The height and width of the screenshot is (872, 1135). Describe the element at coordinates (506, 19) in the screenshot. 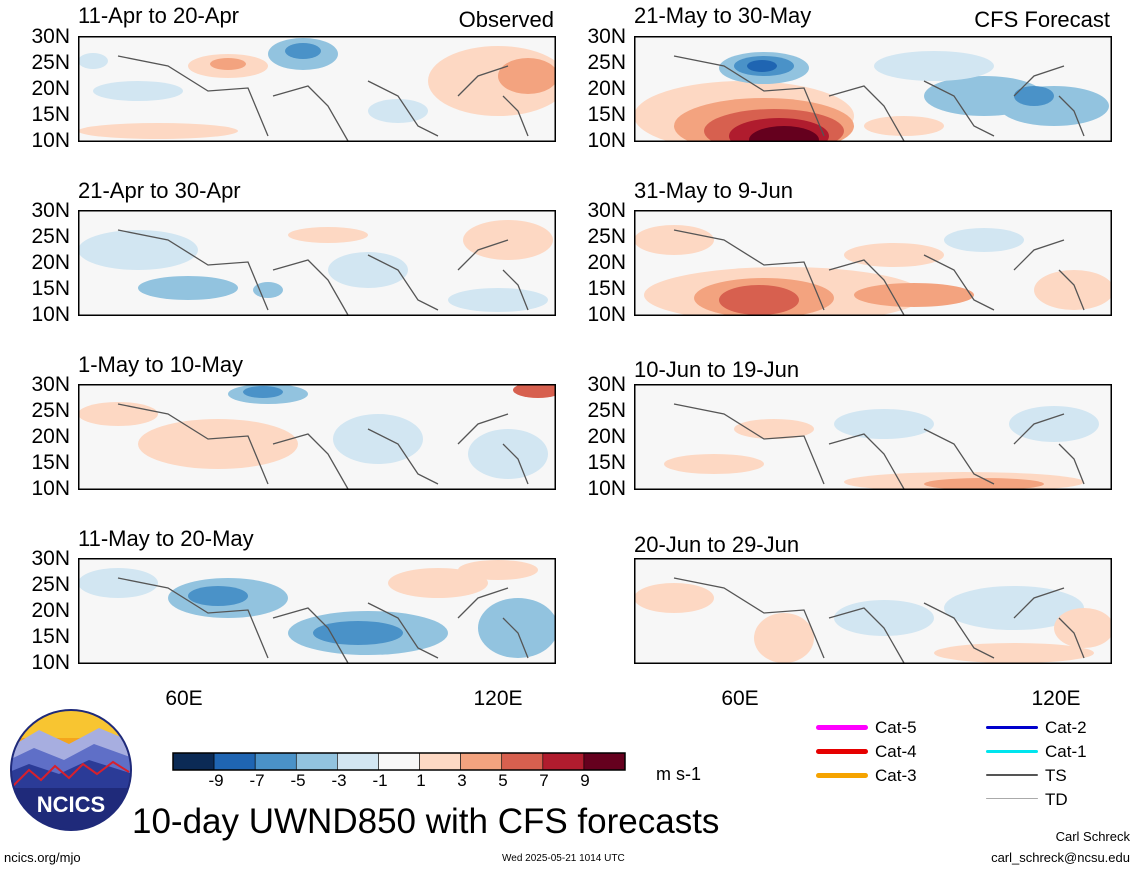

I see `panel-tag-observed: Observed` at that location.